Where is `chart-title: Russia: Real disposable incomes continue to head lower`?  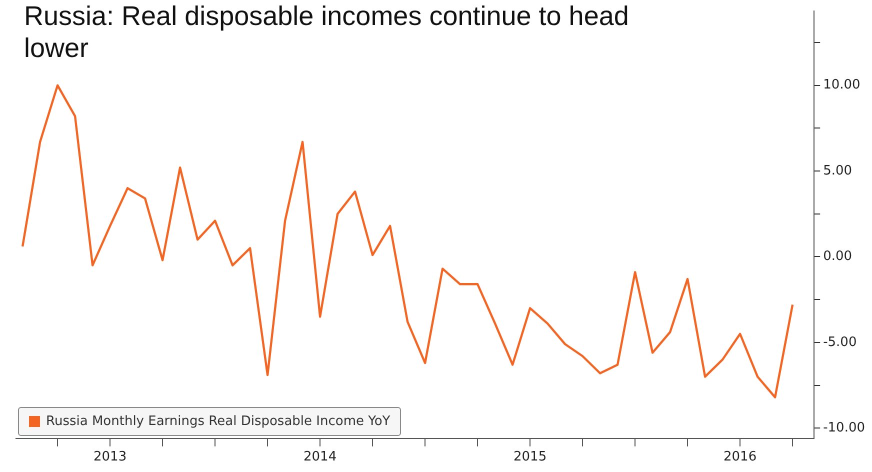
chart-title: Russia: Real disposable incomes continue to head lower is located at coordinates (326, 31).